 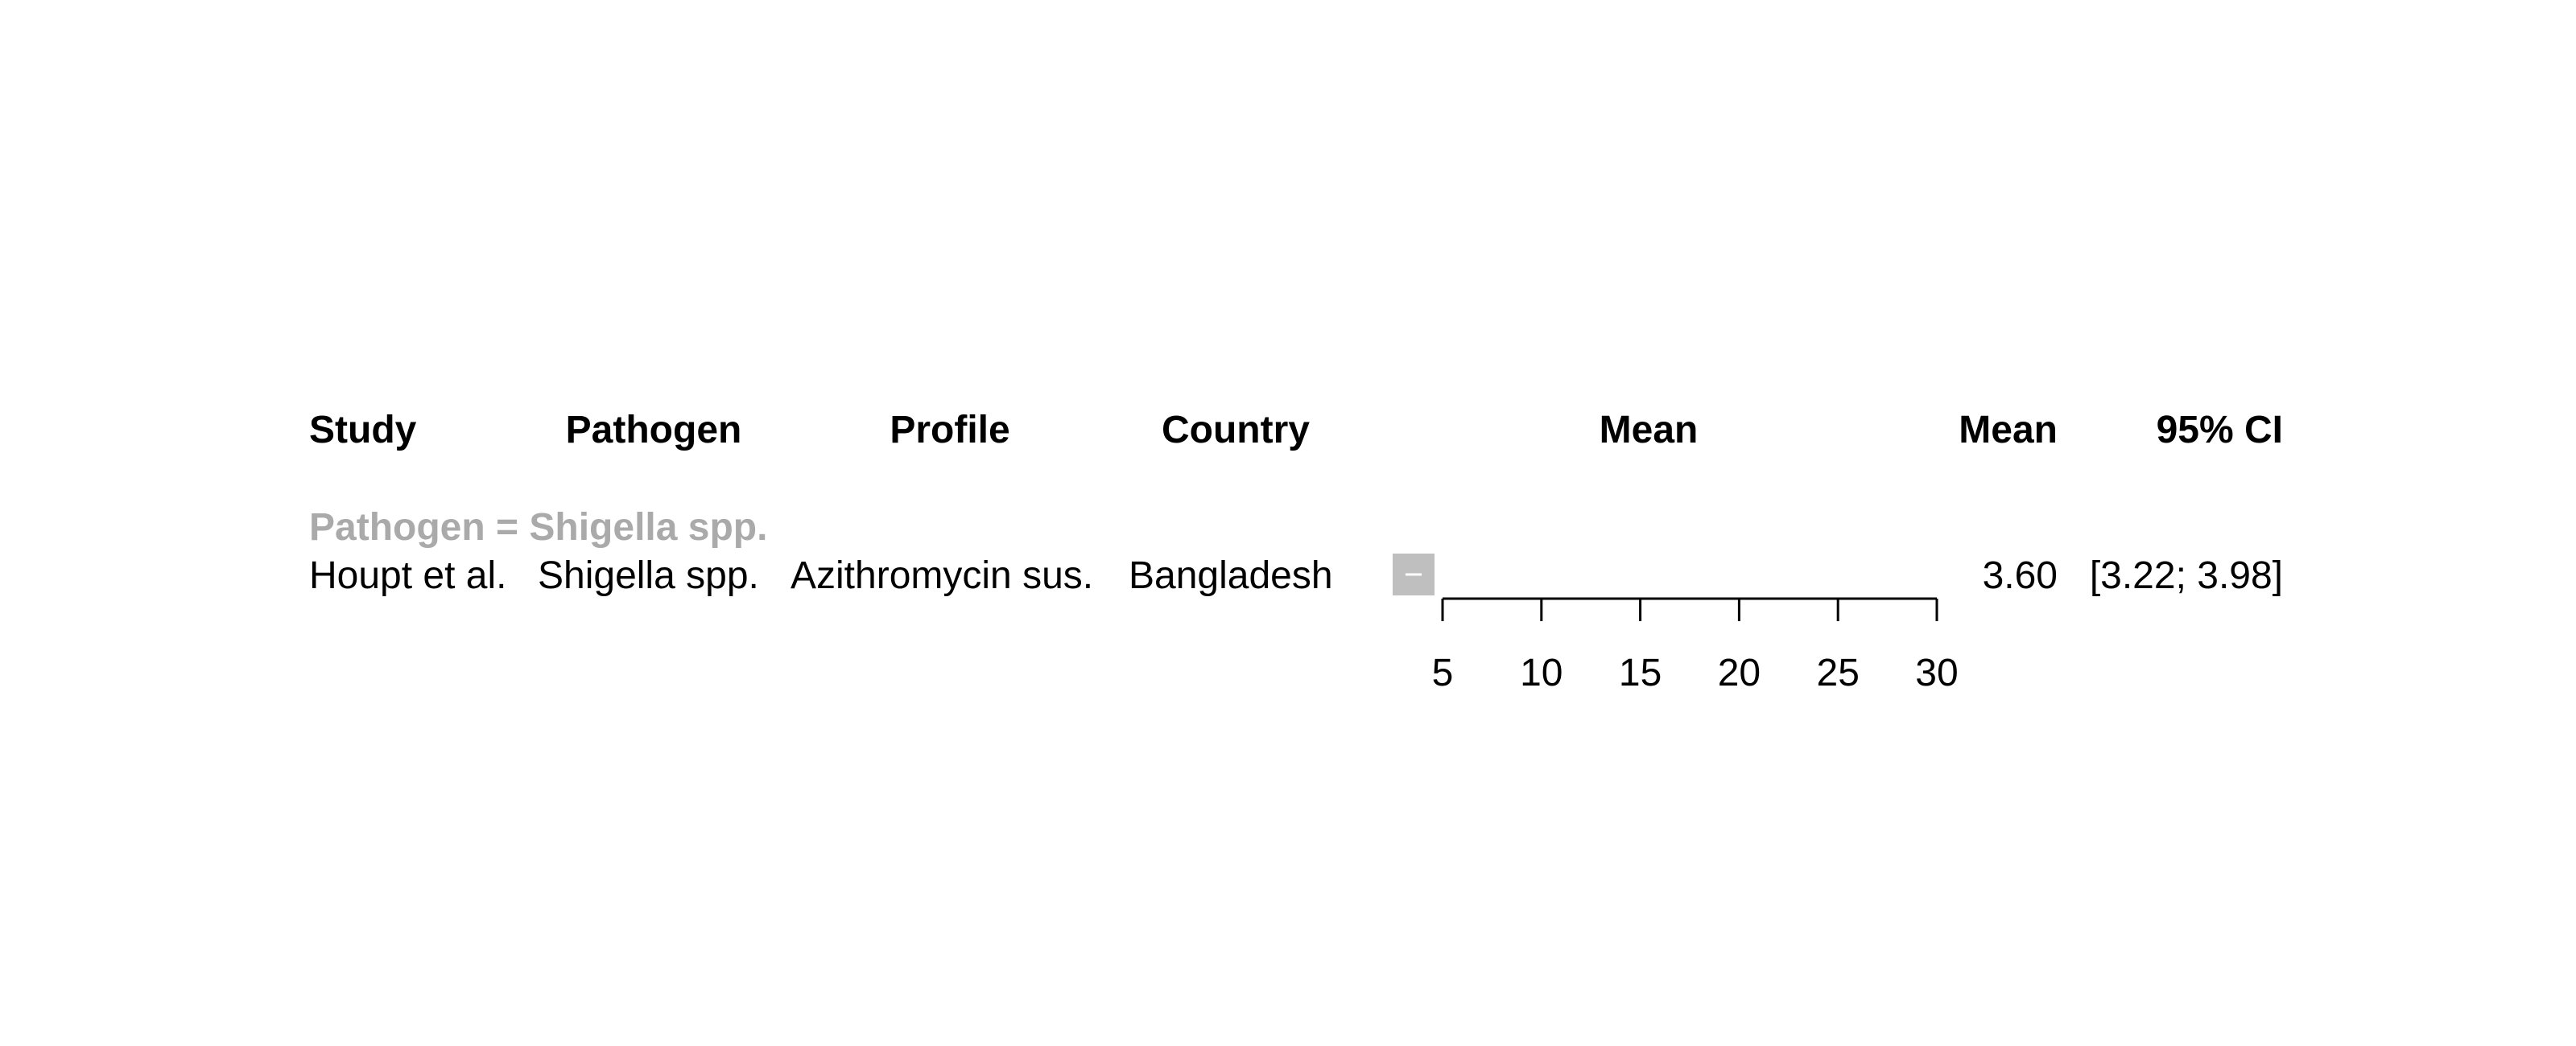 I want to click on x-axis-tick-label: 20, so click(x=1739, y=673).